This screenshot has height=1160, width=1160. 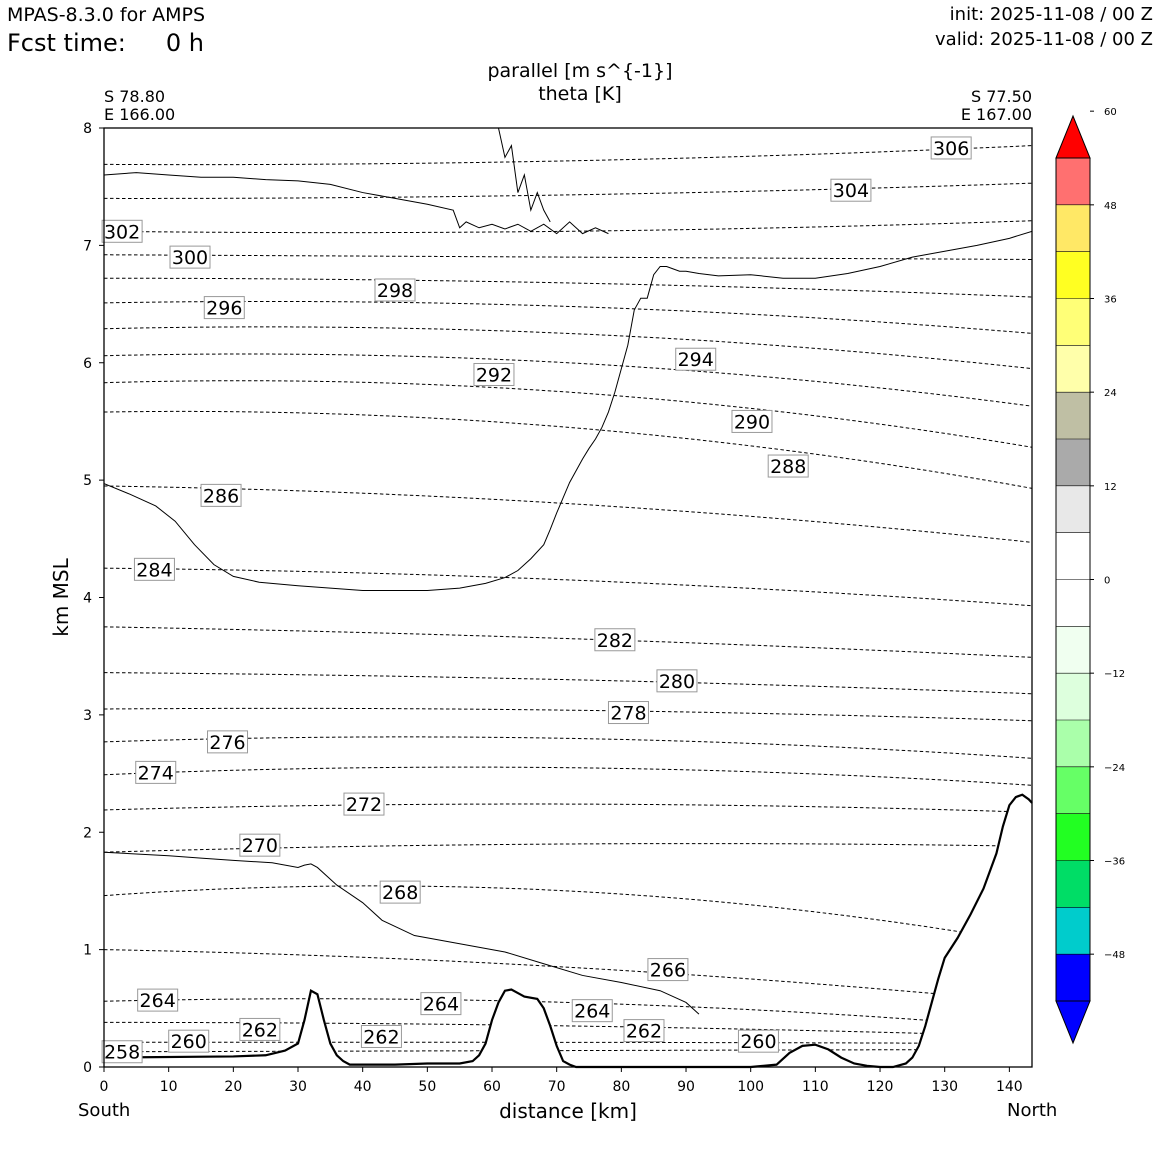 What do you see at coordinates (1110, 112) in the screenshot?
I see `colorbar-tick-label: 60` at bounding box center [1110, 112].